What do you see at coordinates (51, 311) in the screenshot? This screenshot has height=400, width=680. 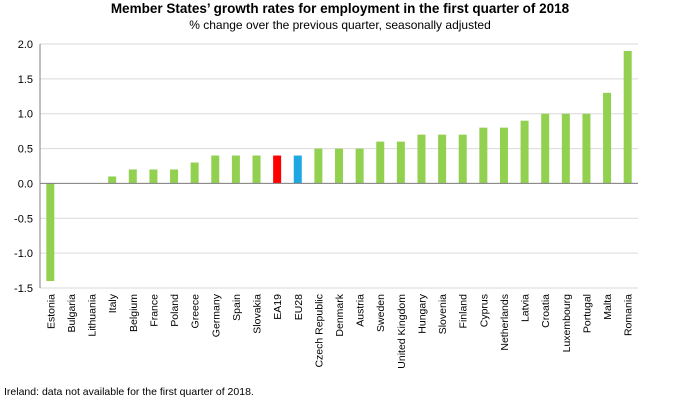 I see `x-tick-label: Estonia` at bounding box center [51, 311].